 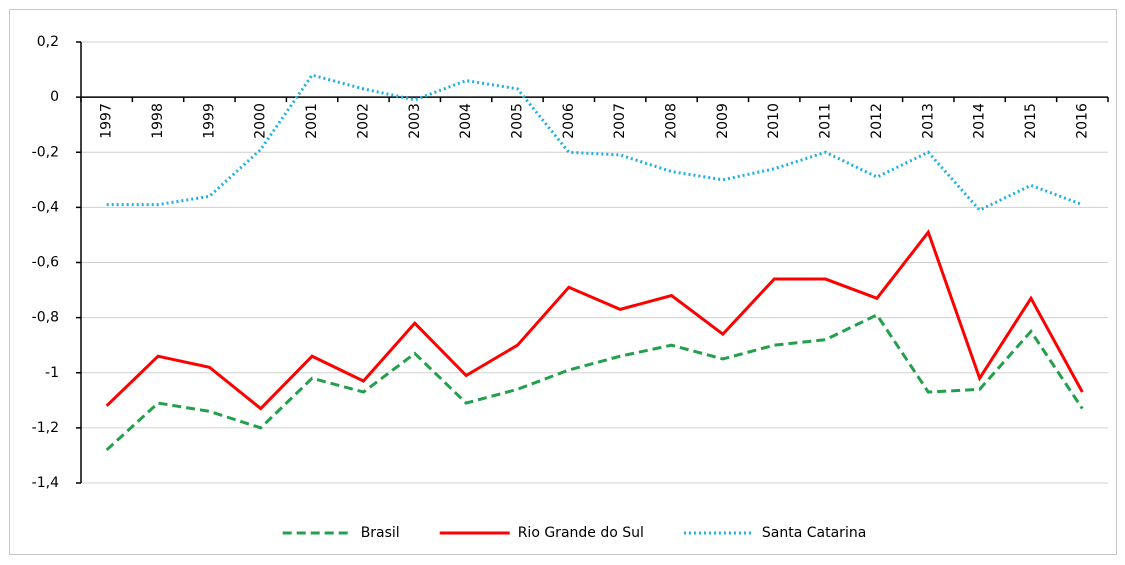 I want to click on x-tick-label: 1997, so click(x=107, y=121).